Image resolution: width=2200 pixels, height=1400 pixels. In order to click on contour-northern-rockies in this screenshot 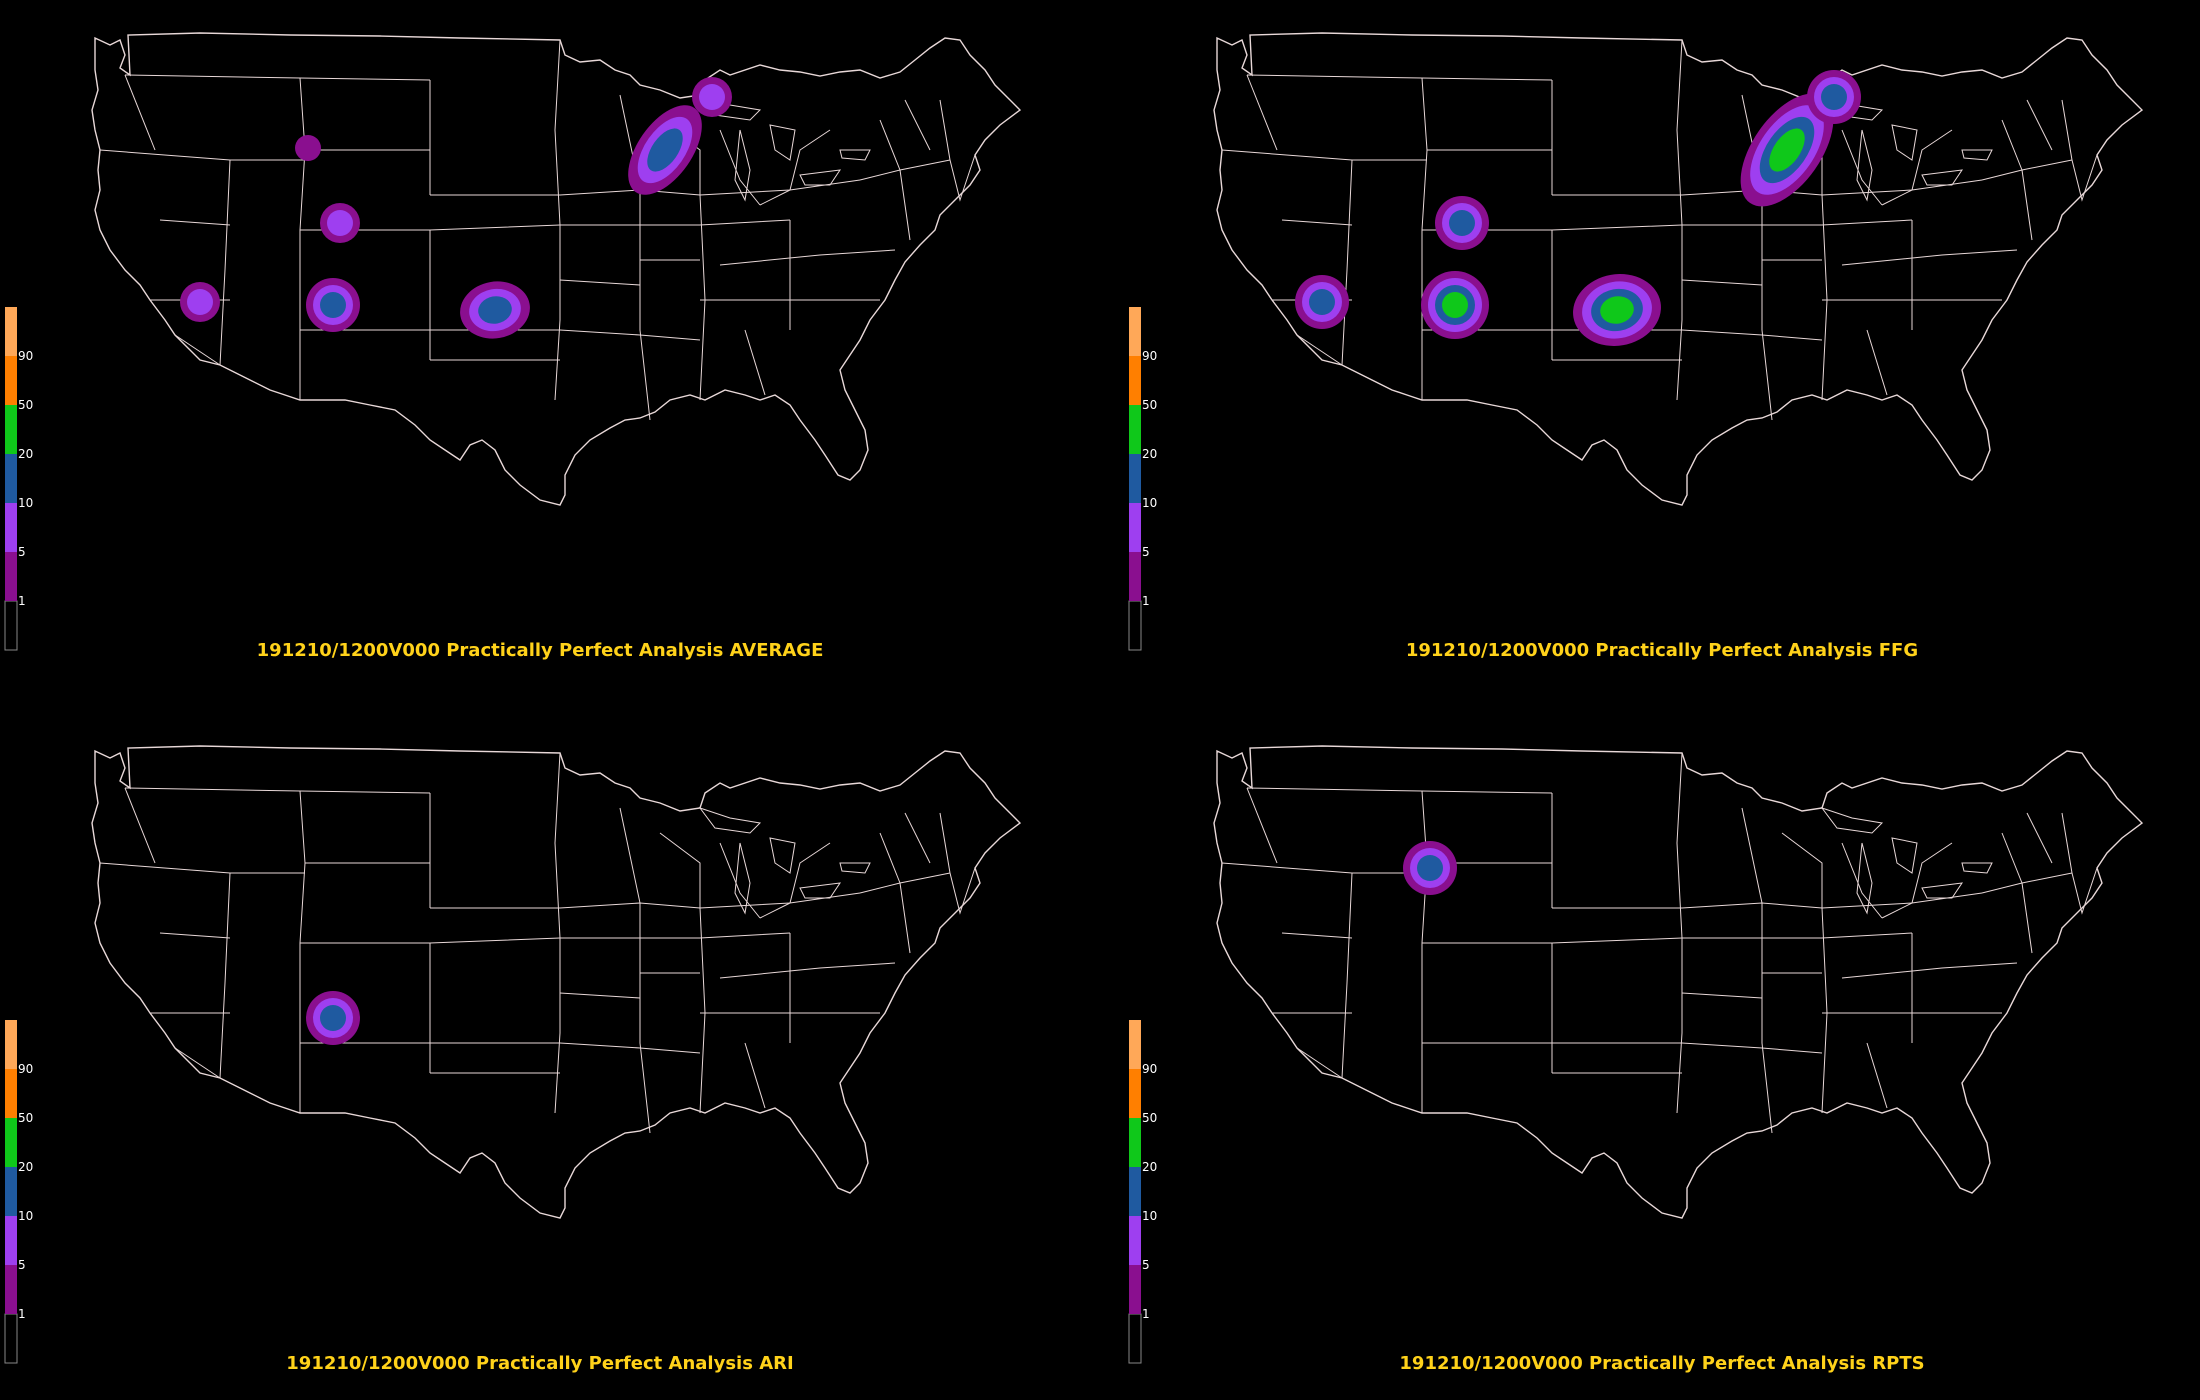, I will do `click(308, 148)`.